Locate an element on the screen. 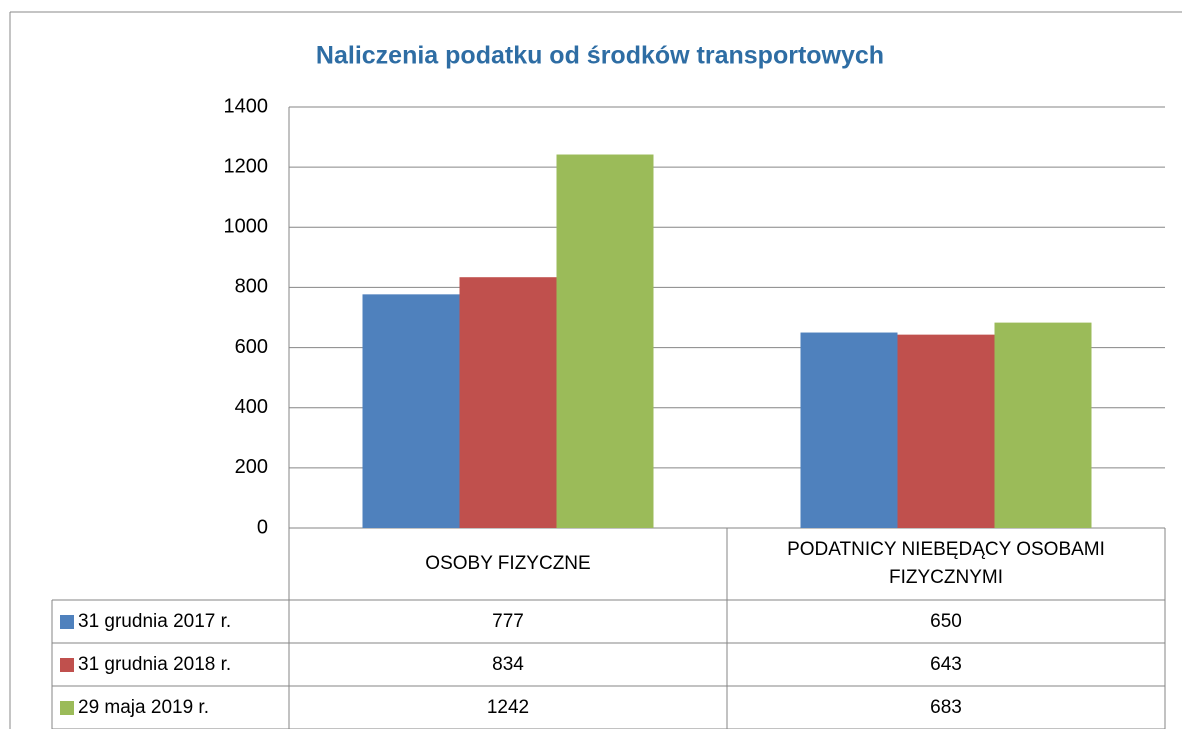  data-label: 834 is located at coordinates (508, 664).